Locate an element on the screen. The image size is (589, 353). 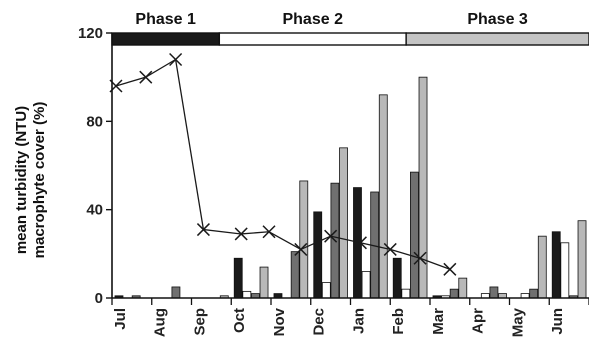
bar-may-s4 is located at coordinates (542, 267).